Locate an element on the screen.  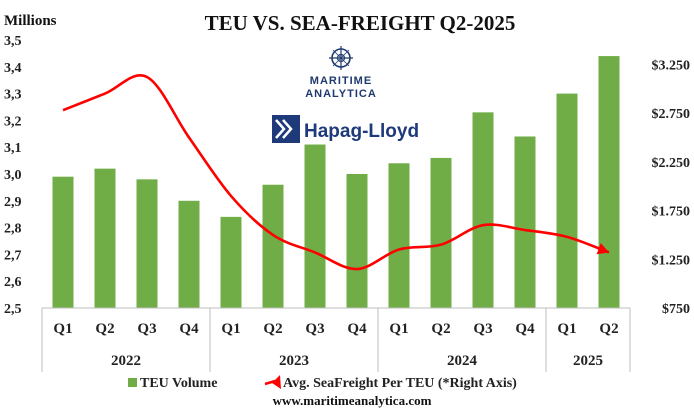
legend-line-swatch is located at coordinates (272, 382).